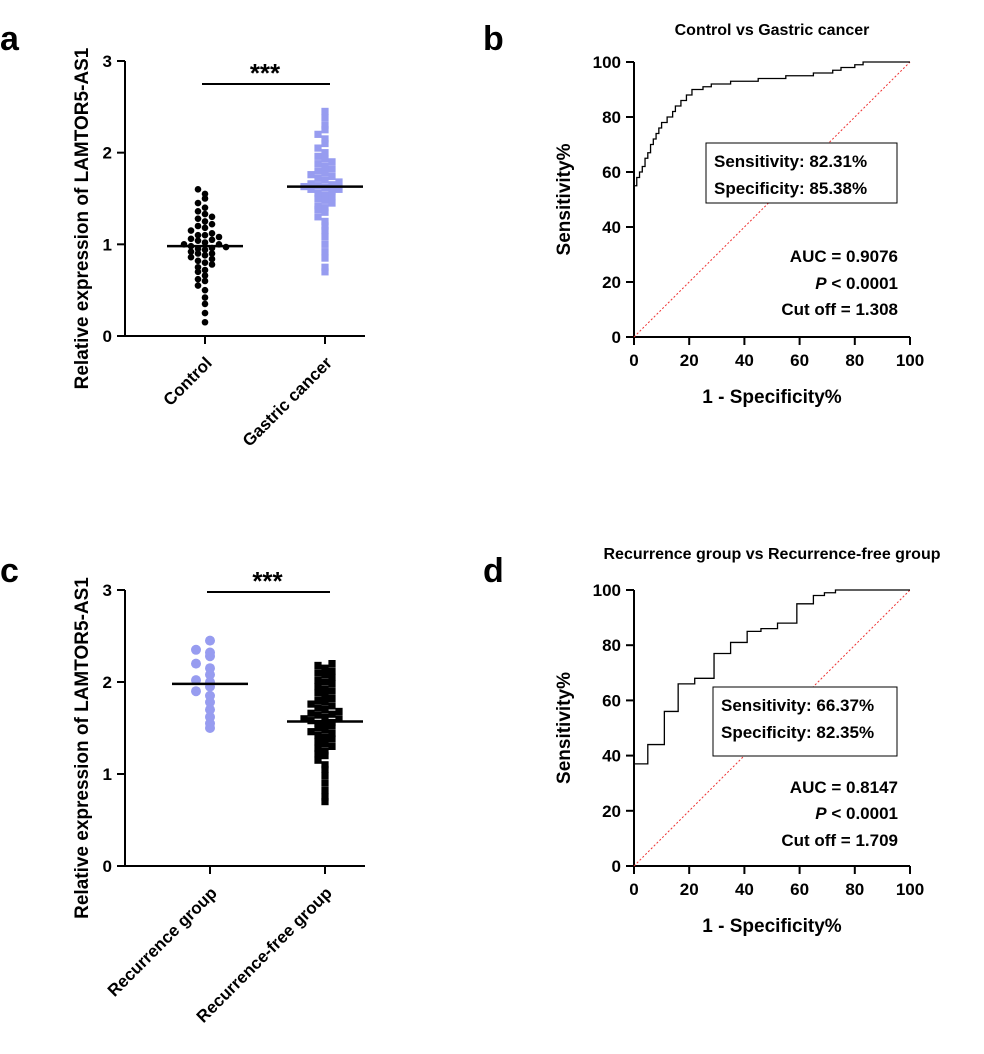  Describe the element at coordinates (265, 73) in the screenshot. I see `significance-label: ***` at that location.